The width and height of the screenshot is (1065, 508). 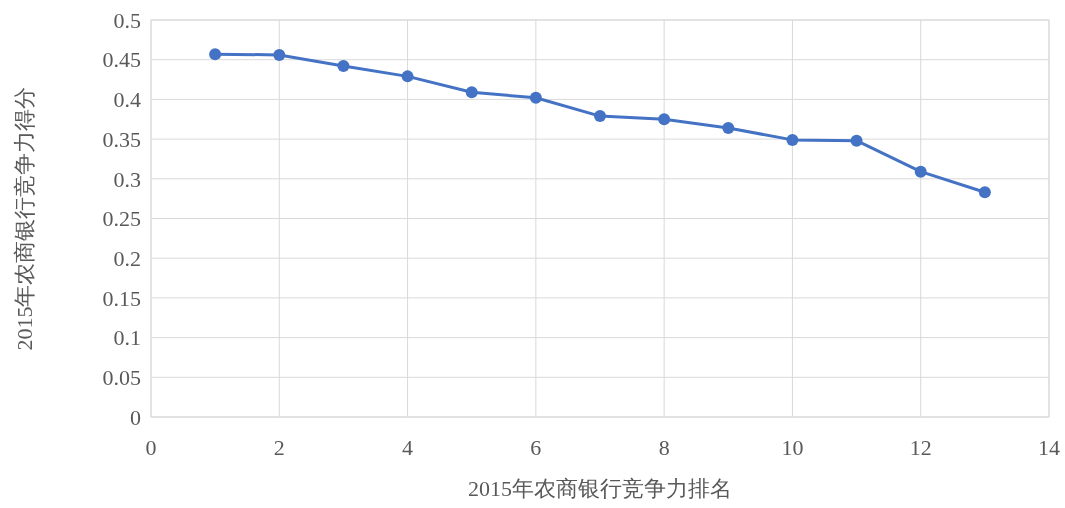 I want to click on x-axis-title: 2015年农商银行竞争力排名, so click(x=600, y=488).